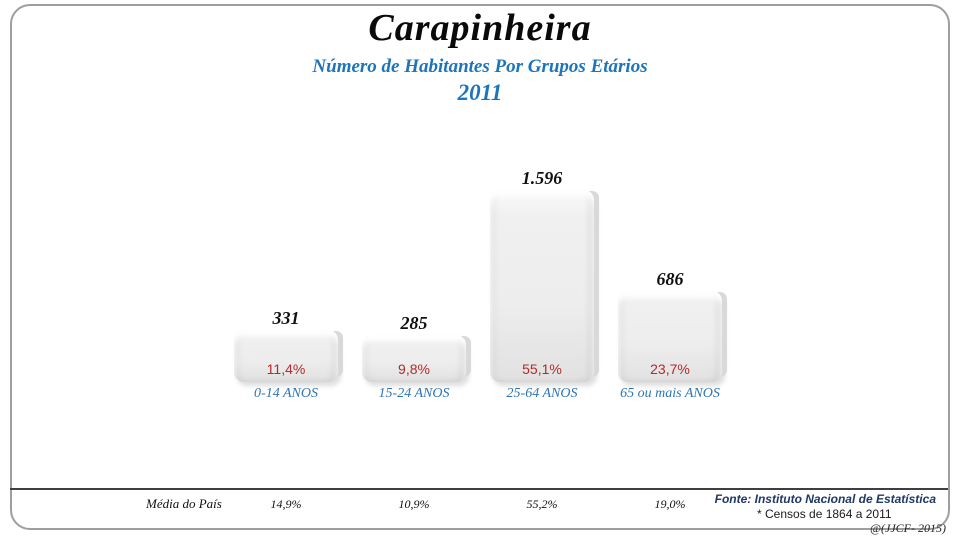 The height and width of the screenshot is (540, 960). What do you see at coordinates (414, 323) in the screenshot?
I see `bar-value-label: 285` at bounding box center [414, 323].